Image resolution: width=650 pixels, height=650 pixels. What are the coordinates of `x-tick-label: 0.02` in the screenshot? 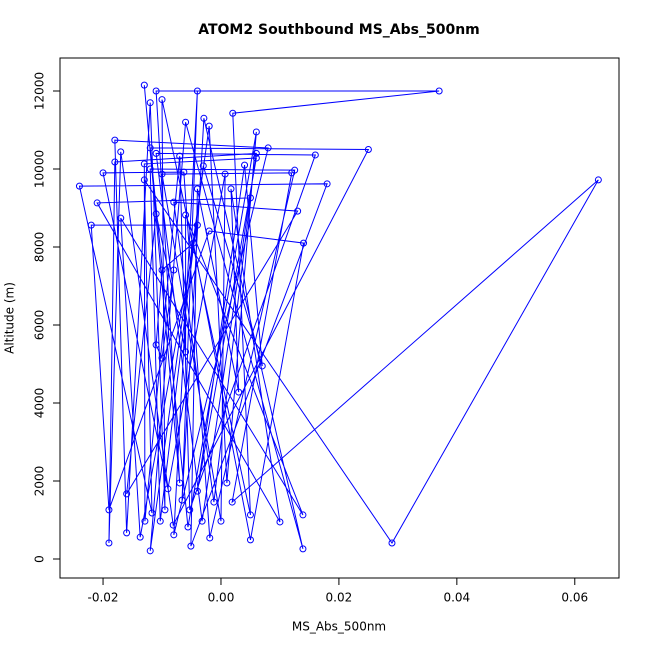 It's located at (339, 598).